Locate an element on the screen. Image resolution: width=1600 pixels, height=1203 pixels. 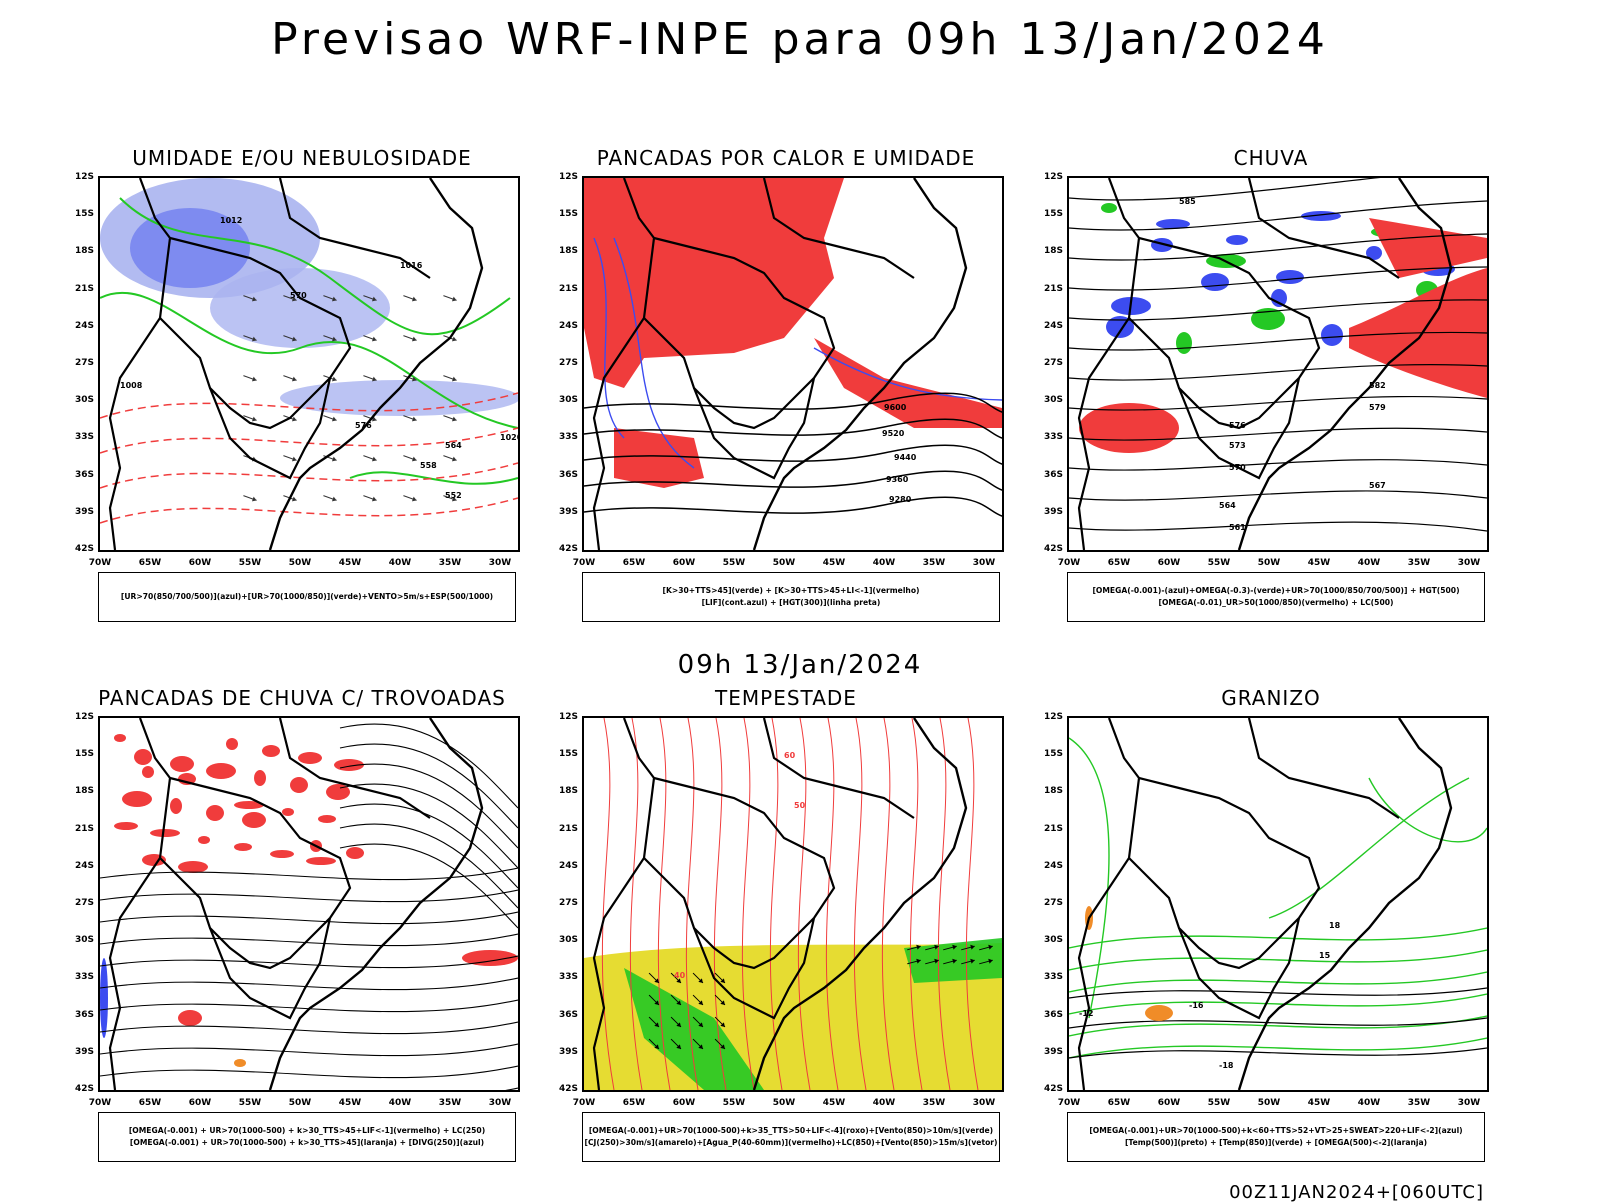
latitude-label: 18S is located at coordinates (1053, 791).